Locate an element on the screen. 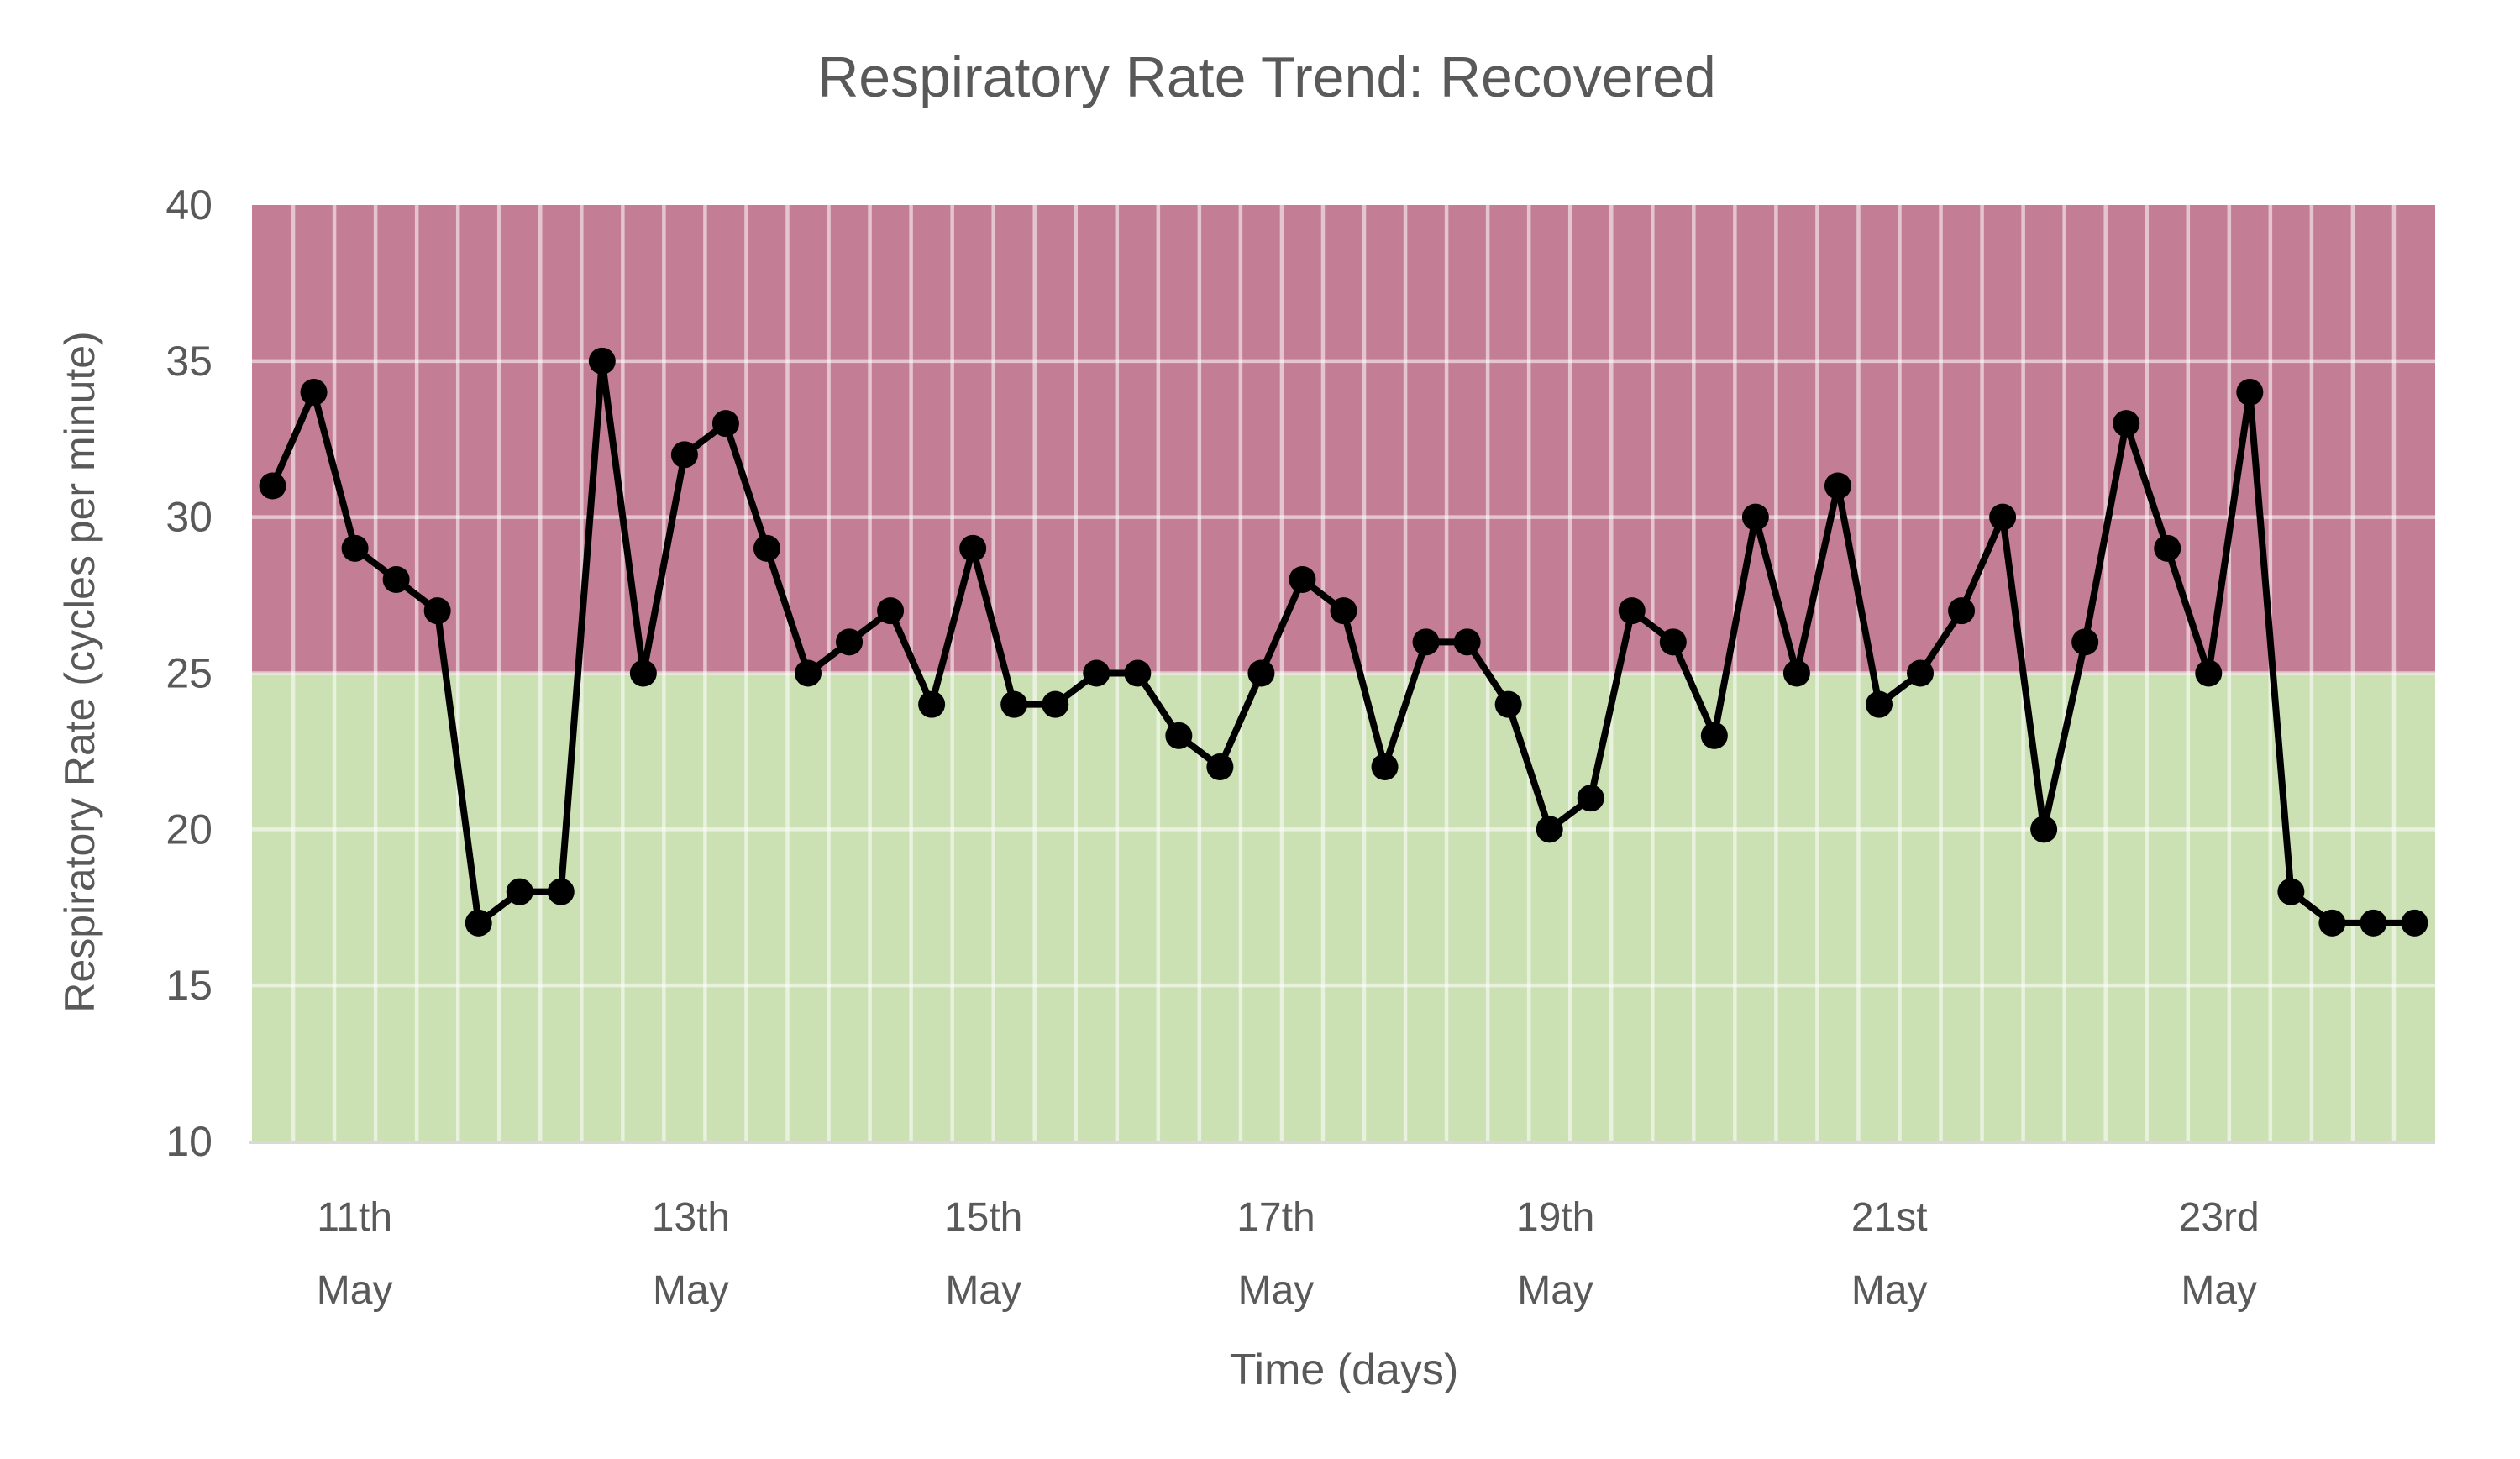  x-tick-label-day: 23rd is located at coordinates (2219, 1217).